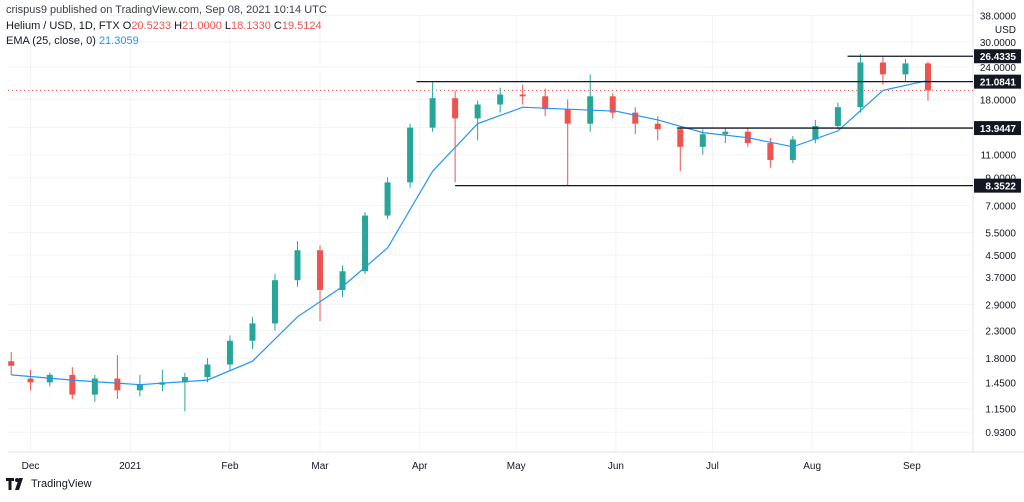 The image size is (1024, 502). Describe the element at coordinates (1000, 383) in the screenshot. I see `y-tick-label: 1.4500` at that location.